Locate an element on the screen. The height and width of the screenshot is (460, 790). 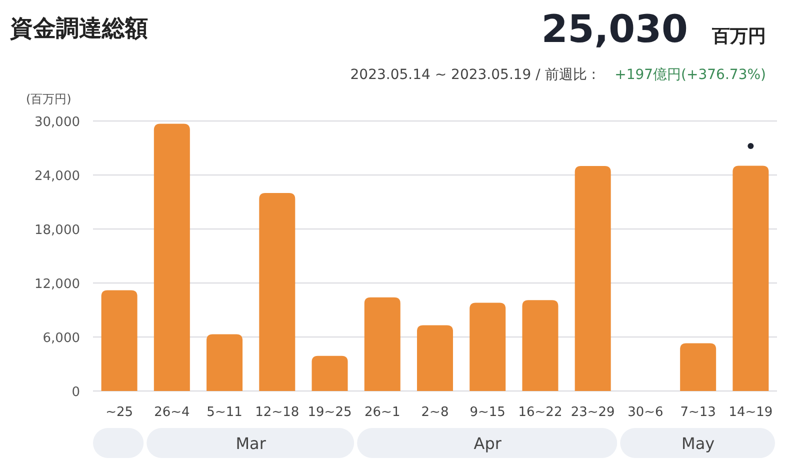
y-tick-label: 12,000 is located at coordinates (57, 284).